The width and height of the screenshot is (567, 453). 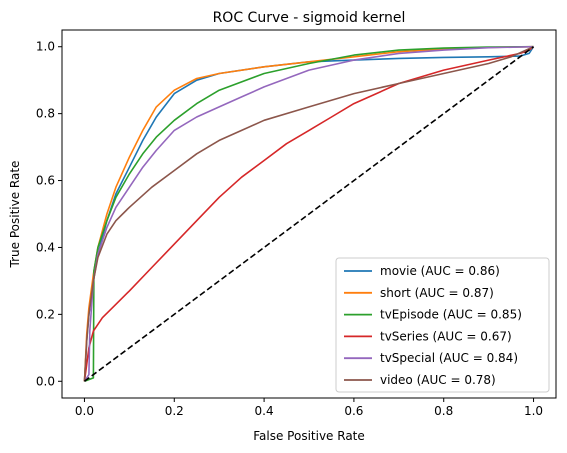 I want to click on y-axis: 0.0 0.2 0.4 0.6 0.8 1.0, so click(x=49, y=214).